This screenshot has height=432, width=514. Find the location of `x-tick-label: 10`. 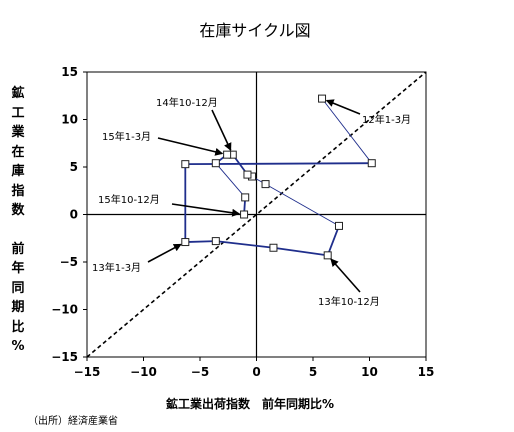

x-tick-label: 10 is located at coordinates (369, 372).